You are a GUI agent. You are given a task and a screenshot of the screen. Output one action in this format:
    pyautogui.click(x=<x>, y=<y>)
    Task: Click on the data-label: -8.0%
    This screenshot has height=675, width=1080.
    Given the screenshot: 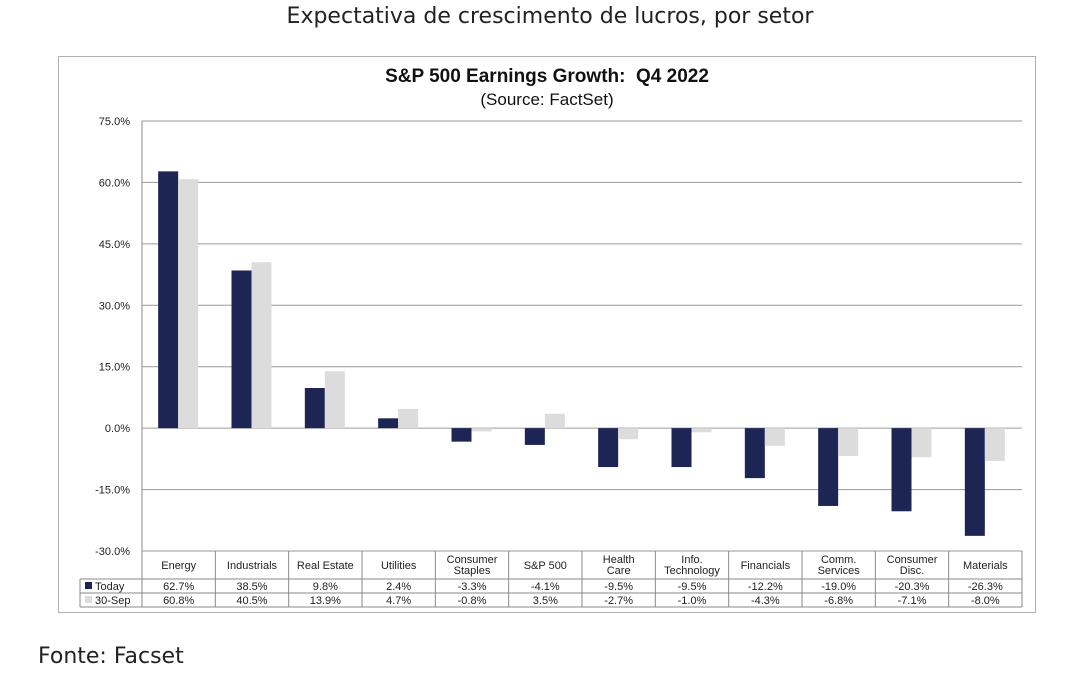 What is the action you would take?
    pyautogui.click(x=985, y=601)
    